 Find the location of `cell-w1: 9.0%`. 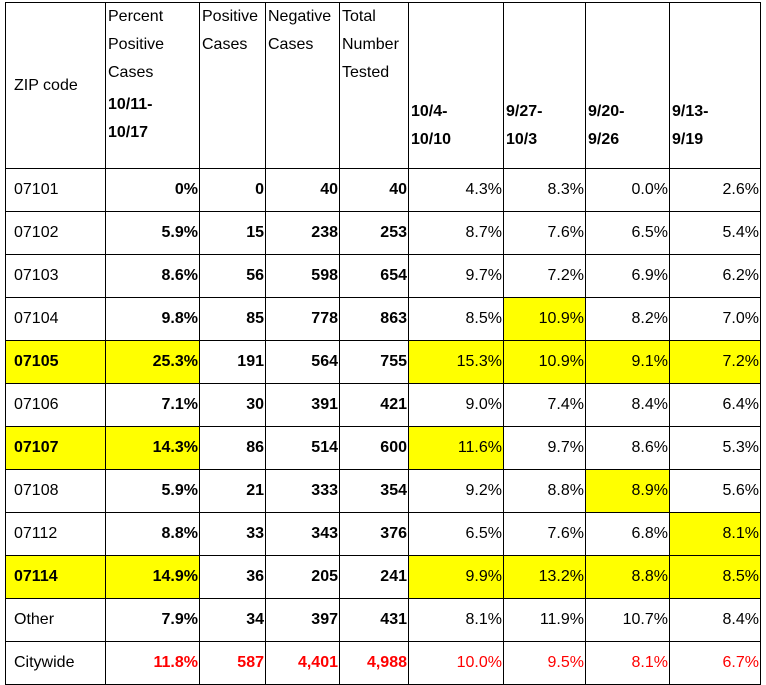

cell-w1: 9.0% is located at coordinates (456, 405).